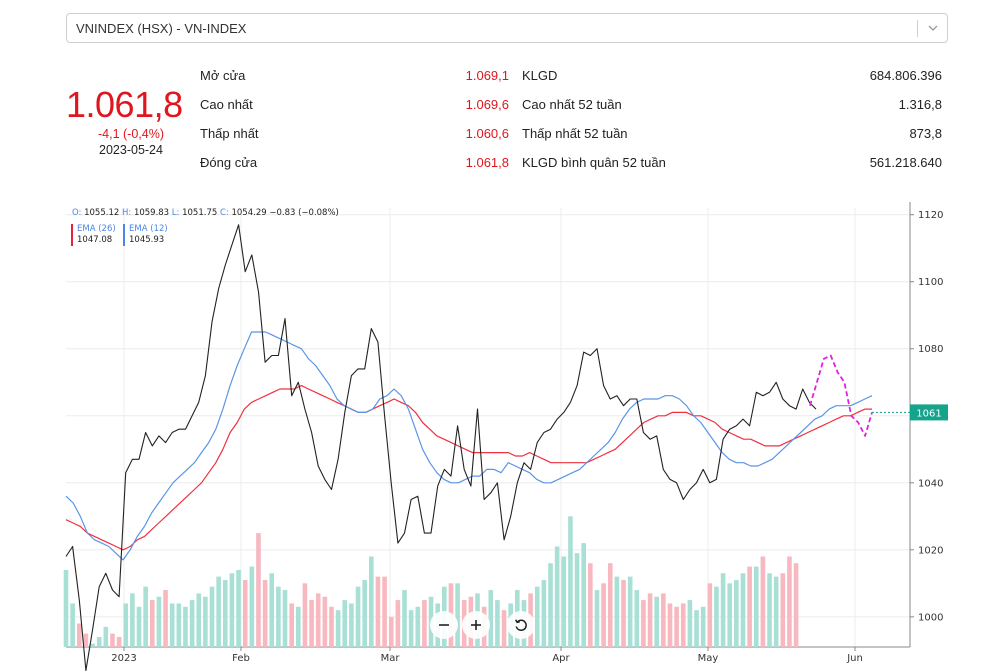 This screenshot has height=671, width=998. What do you see at coordinates (920, 104) in the screenshot?
I see `stat-value: 1.316,8` at bounding box center [920, 104].